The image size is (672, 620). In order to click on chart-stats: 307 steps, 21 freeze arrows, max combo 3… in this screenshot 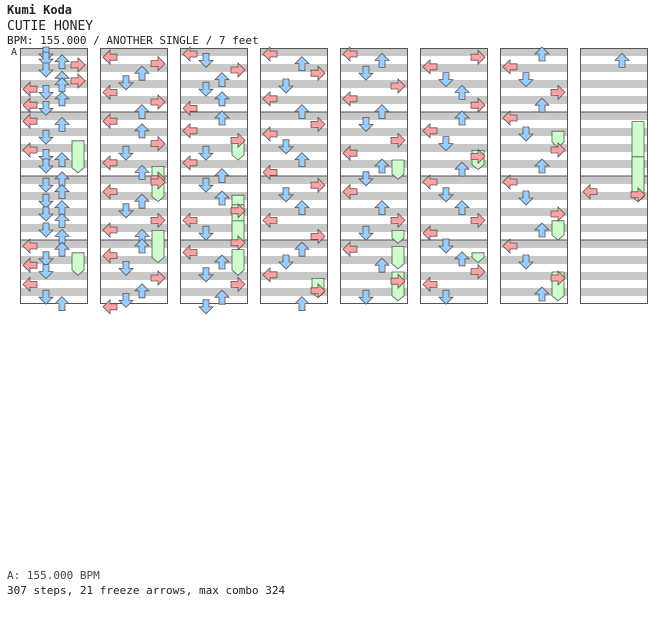, I will do `click(146, 590)`.